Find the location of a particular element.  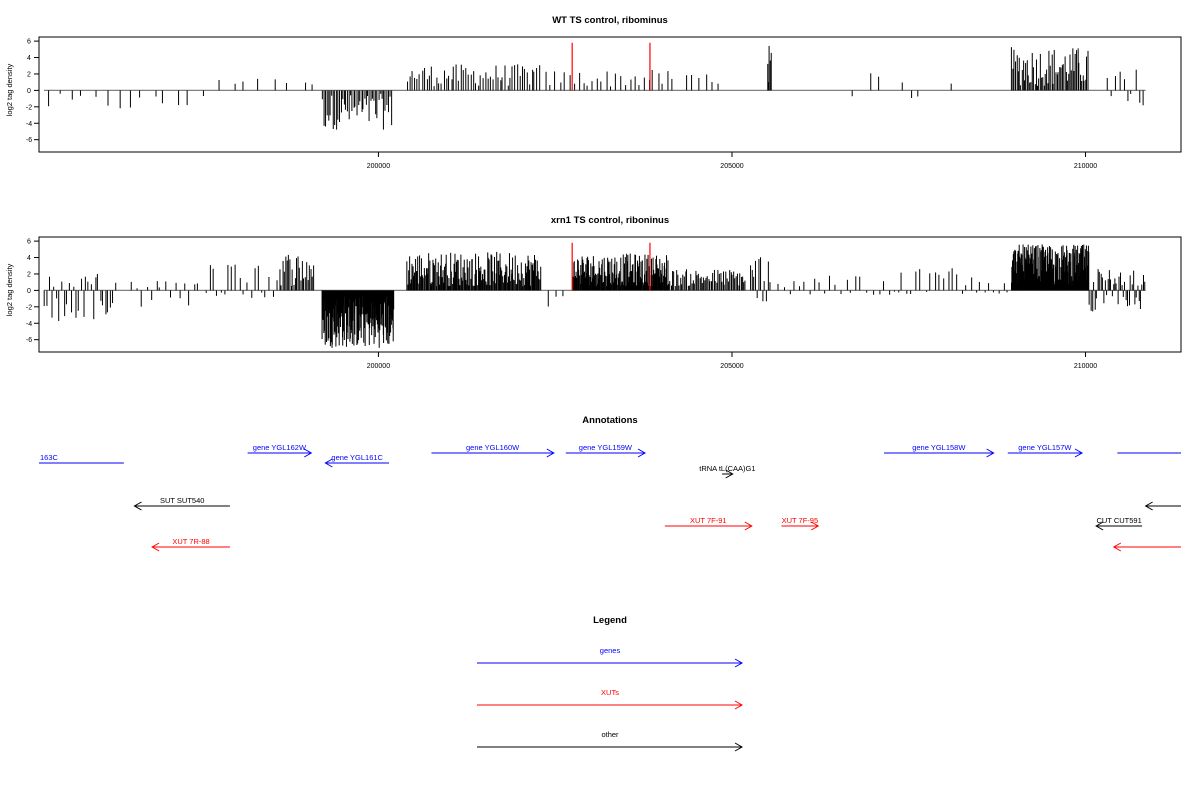

feature-label: gene YGL158W is located at coordinates (939, 447).